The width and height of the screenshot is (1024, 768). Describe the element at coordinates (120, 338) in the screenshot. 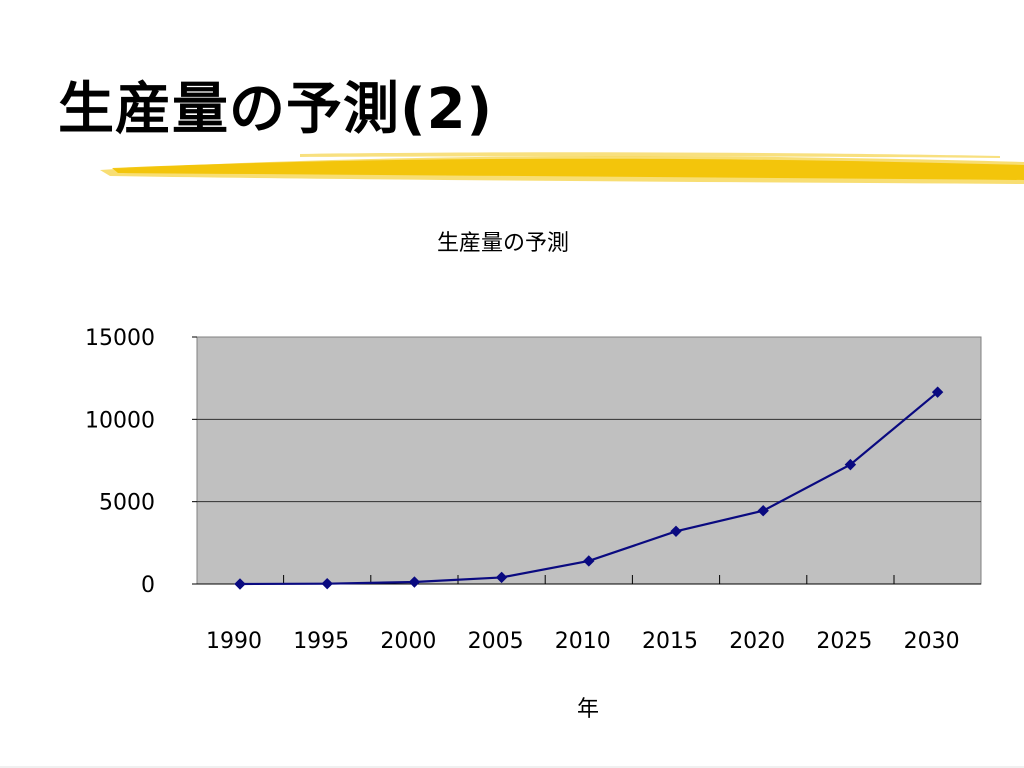

I see `y-tick-label: 15000` at that location.